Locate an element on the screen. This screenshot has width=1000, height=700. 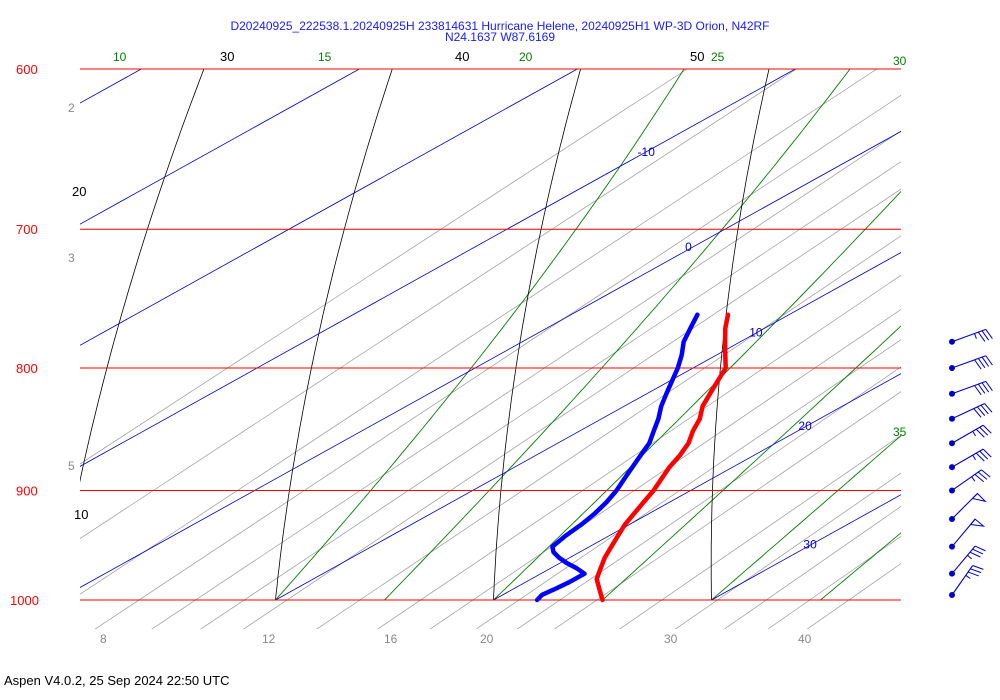
mixing-ratio-label: 8 is located at coordinates (103, 639).